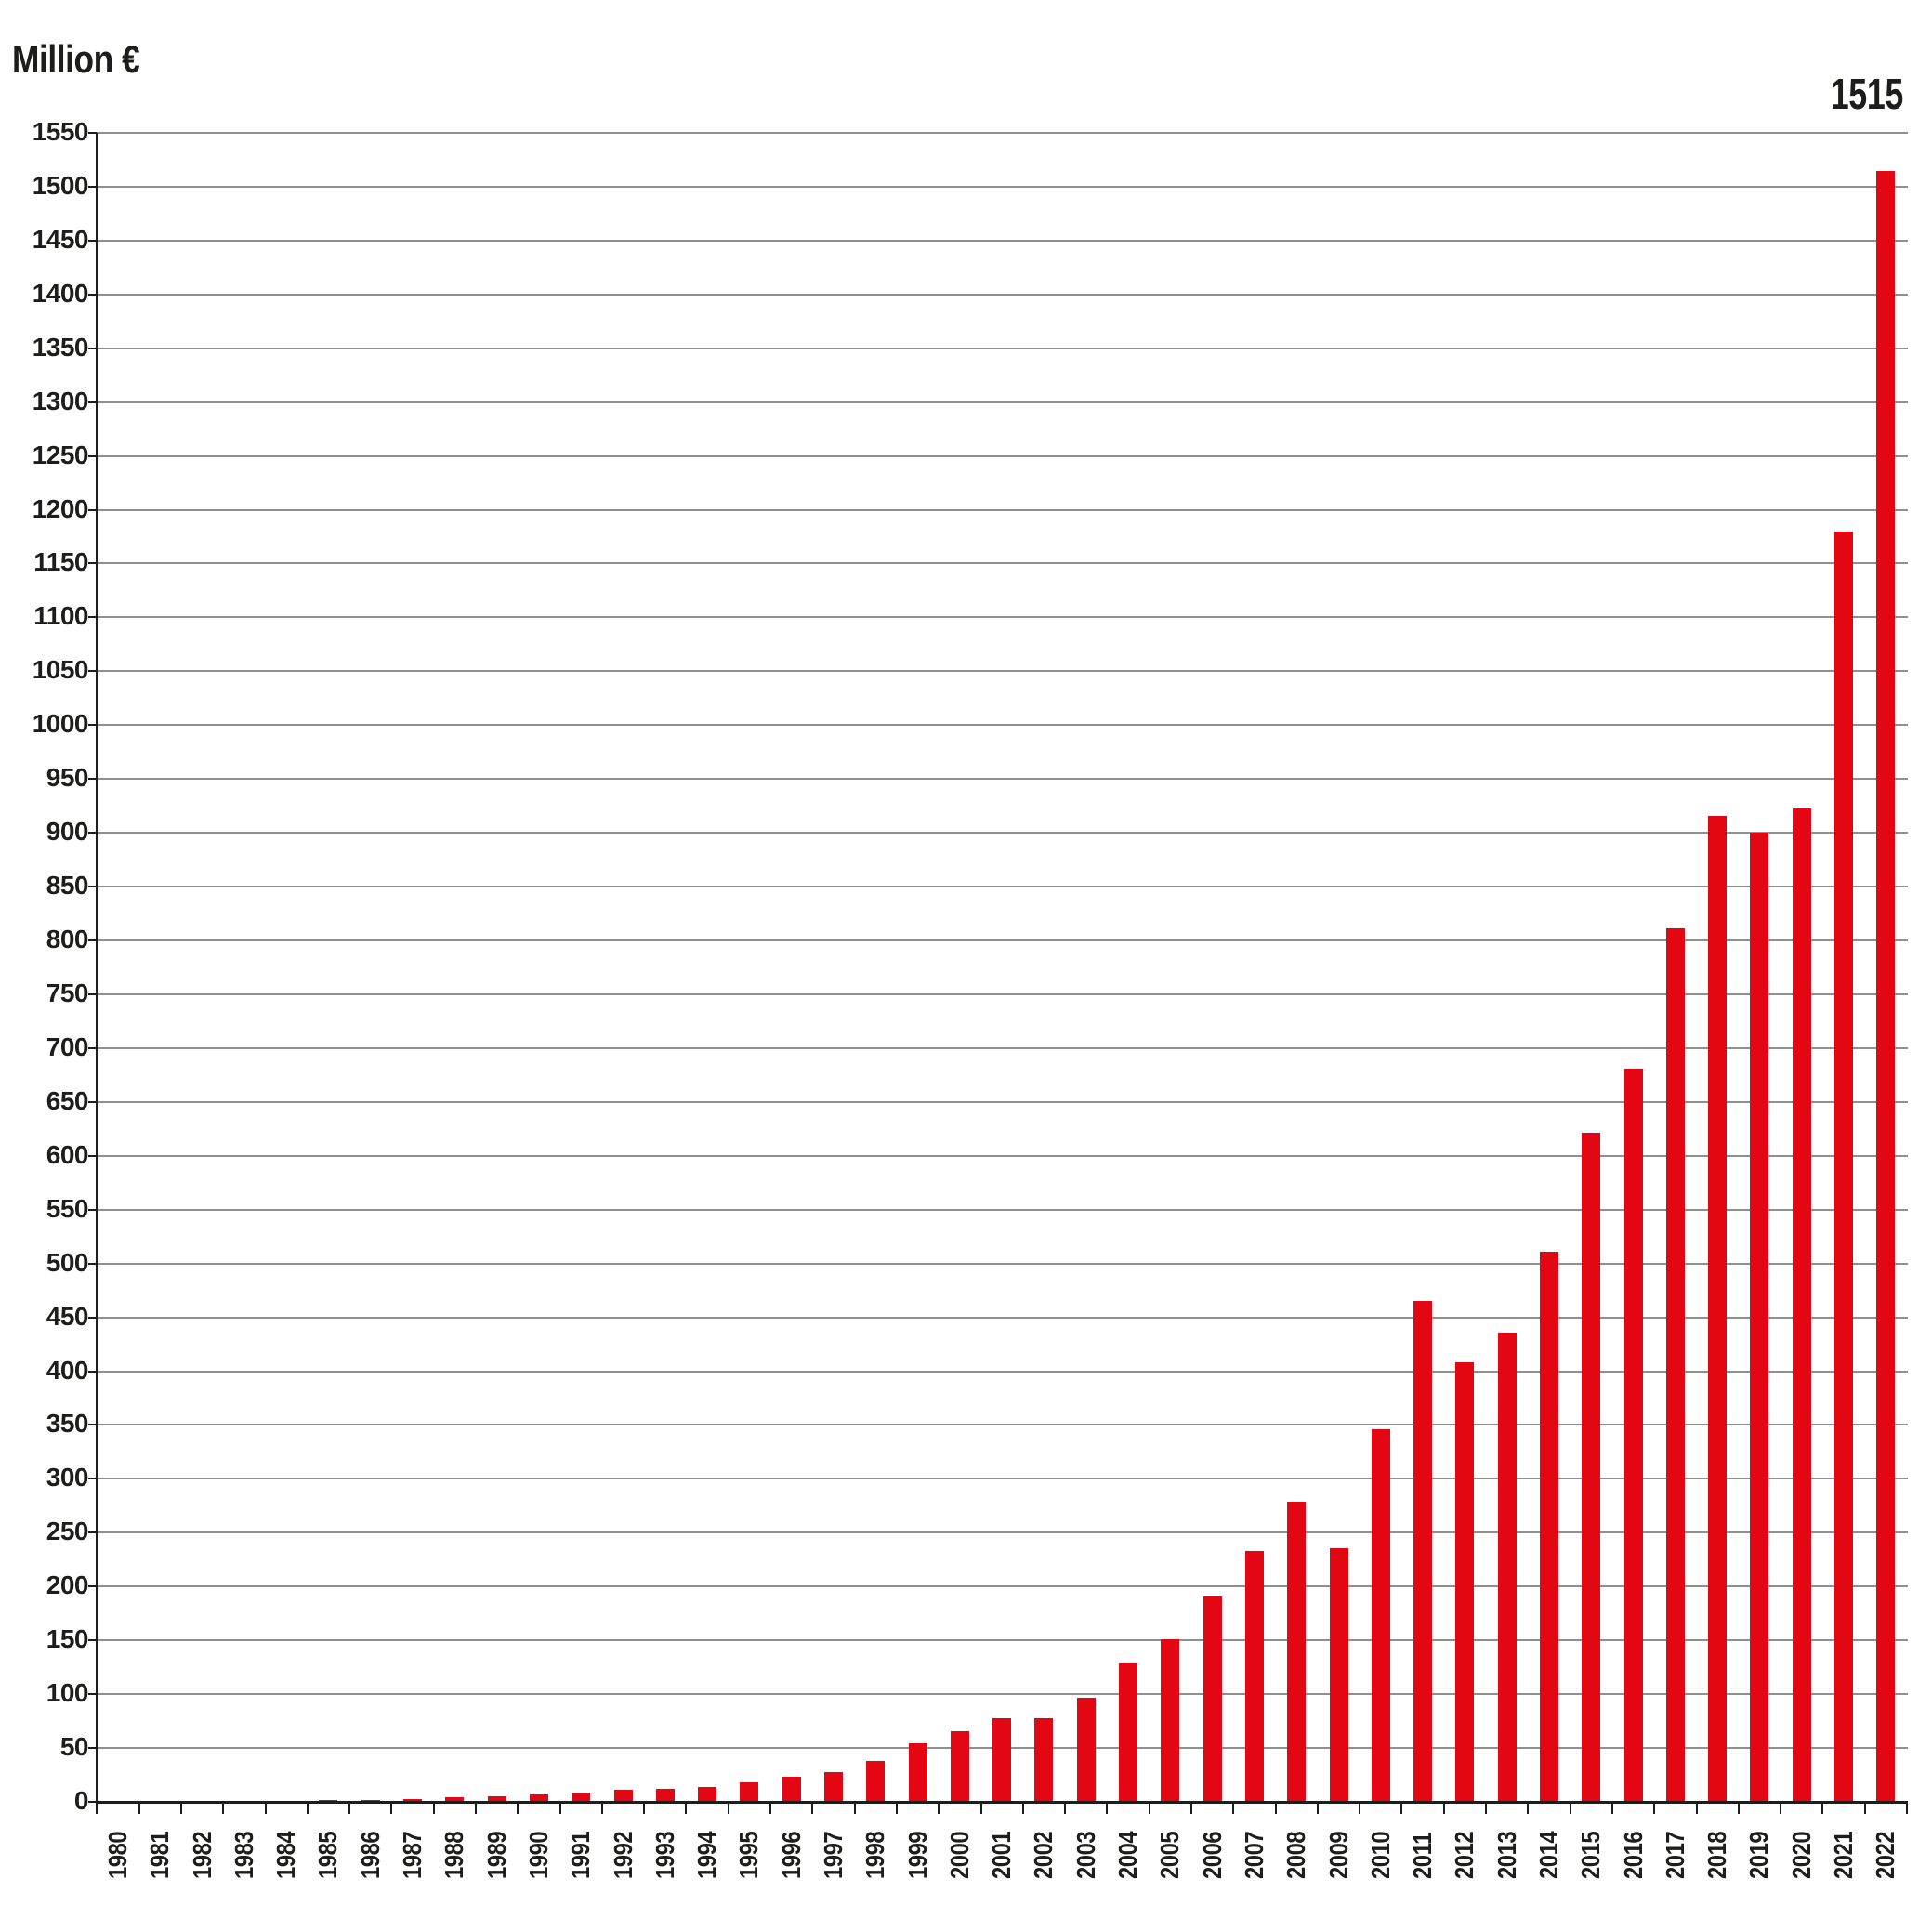 Image resolution: width=1932 pixels, height=1905 pixels. Describe the element at coordinates (60, 347) in the screenshot. I see `y-tick-label: 1350` at that location.